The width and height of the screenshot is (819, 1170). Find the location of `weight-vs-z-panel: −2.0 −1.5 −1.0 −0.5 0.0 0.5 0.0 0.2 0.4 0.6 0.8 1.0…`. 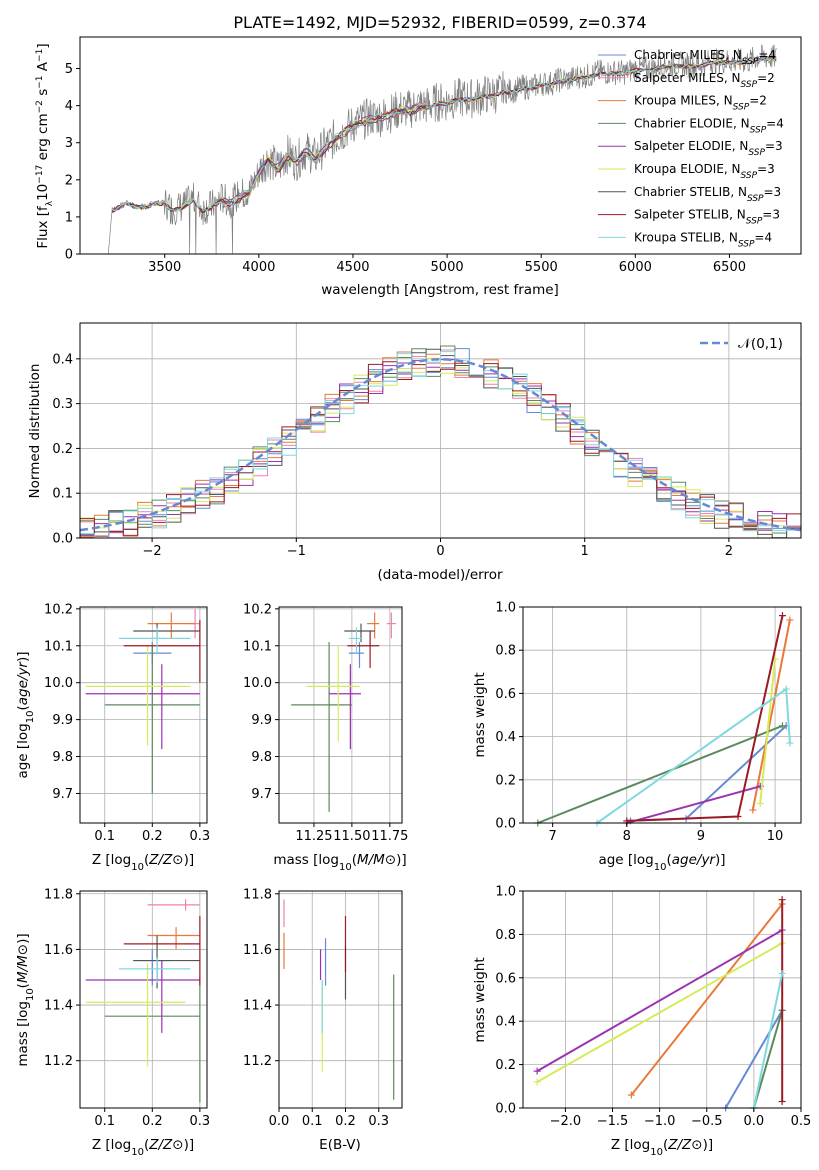

weight-vs-z-panel: −2.0 −1.5 −1.0 −0.5 0.0 0.5 0.0 0.2 0.4 0.6 0.8 1.0… is located at coordinates (641, 1021).